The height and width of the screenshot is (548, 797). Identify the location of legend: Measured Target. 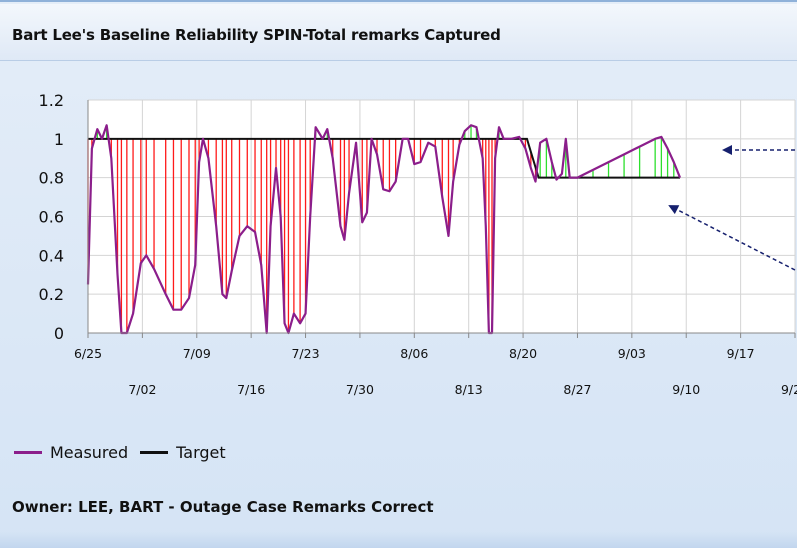
(120, 452).